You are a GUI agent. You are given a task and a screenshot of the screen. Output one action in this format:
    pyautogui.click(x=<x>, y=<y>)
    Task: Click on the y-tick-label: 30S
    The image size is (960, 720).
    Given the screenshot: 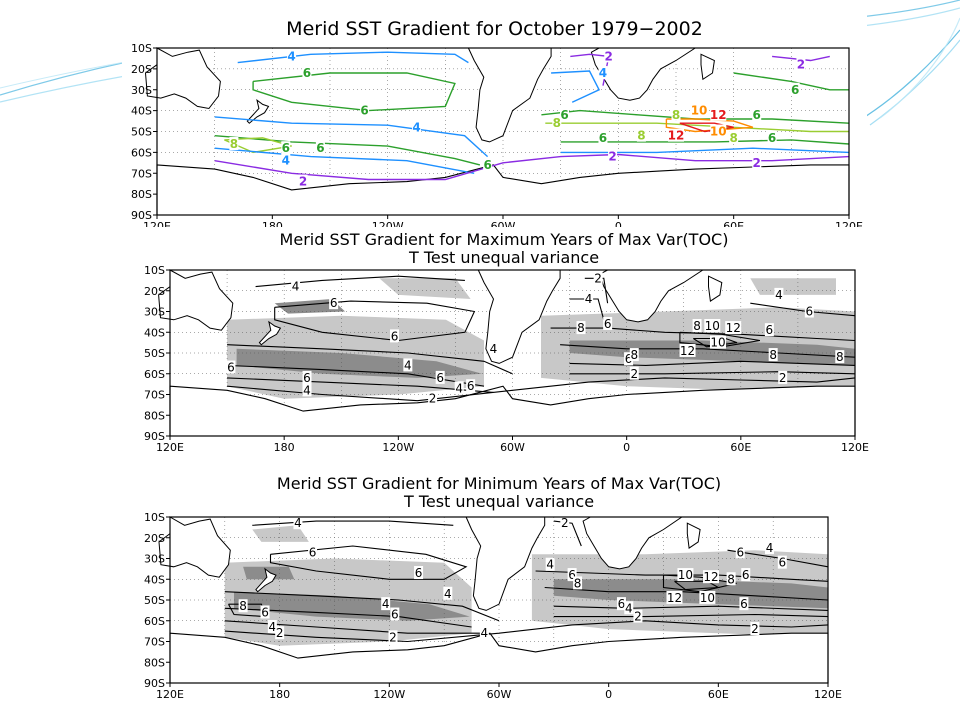 What is the action you would take?
    pyautogui.click(x=154, y=559)
    